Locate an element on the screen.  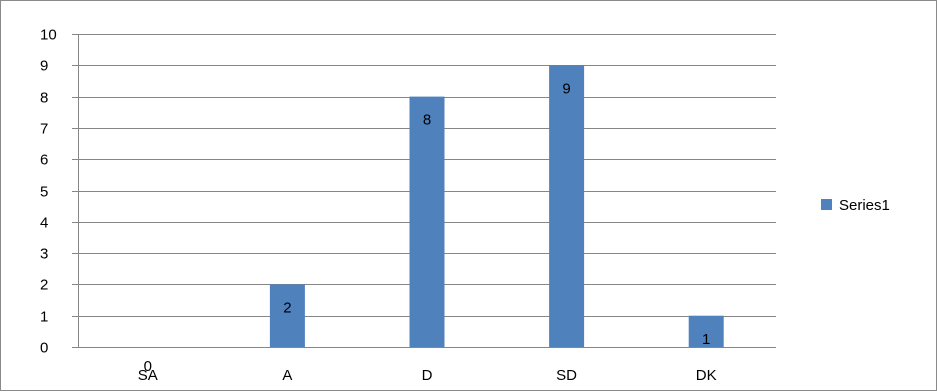
y-tick-label: 6 is located at coordinates (44, 160).